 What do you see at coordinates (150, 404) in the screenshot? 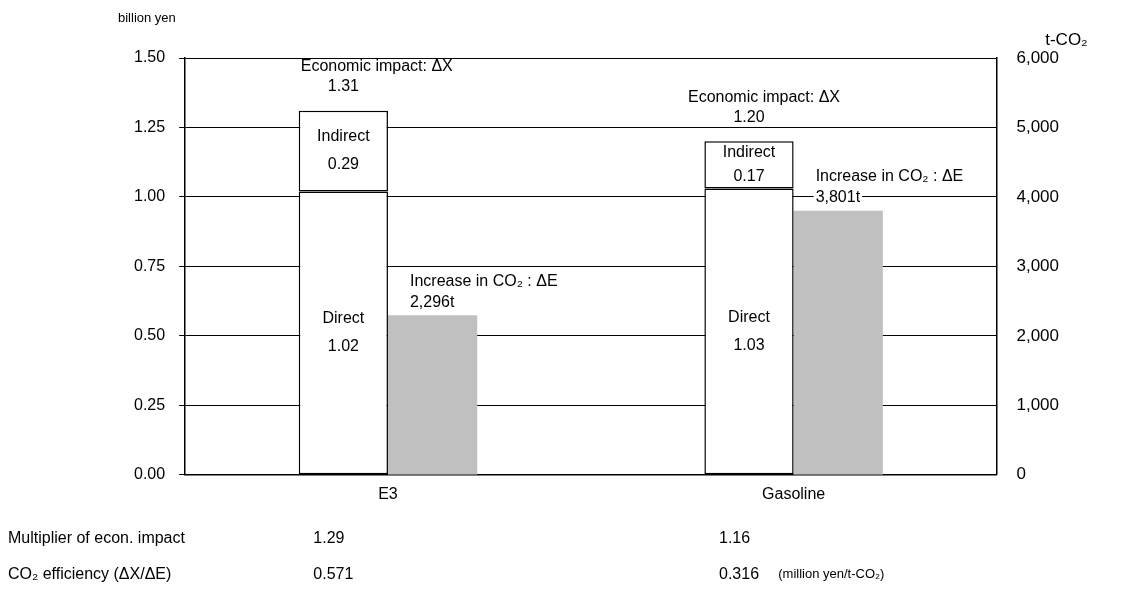
I see `y-tick-label: 0.25` at bounding box center [150, 404].